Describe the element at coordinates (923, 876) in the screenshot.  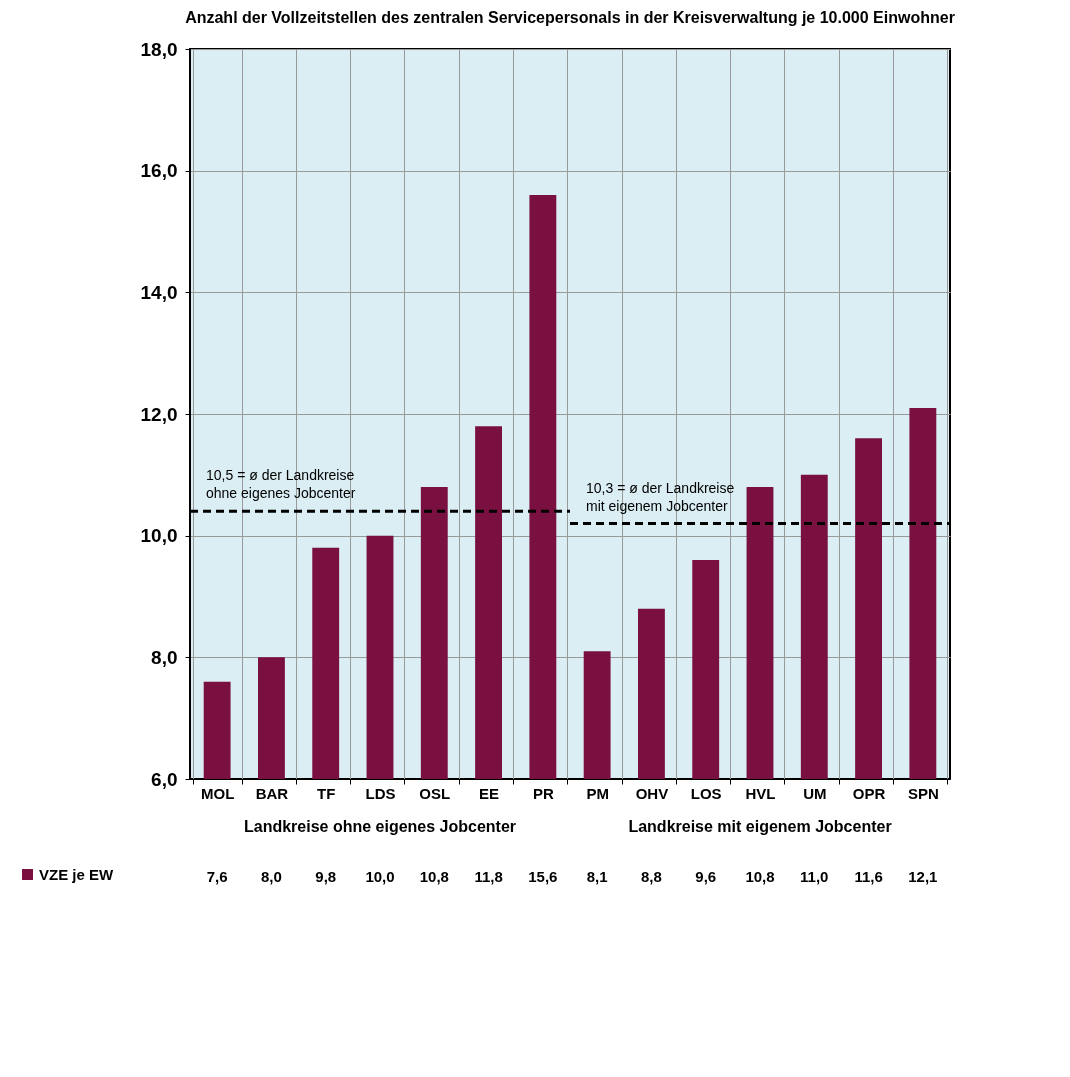
I see `data-label: 12,1` at that location.